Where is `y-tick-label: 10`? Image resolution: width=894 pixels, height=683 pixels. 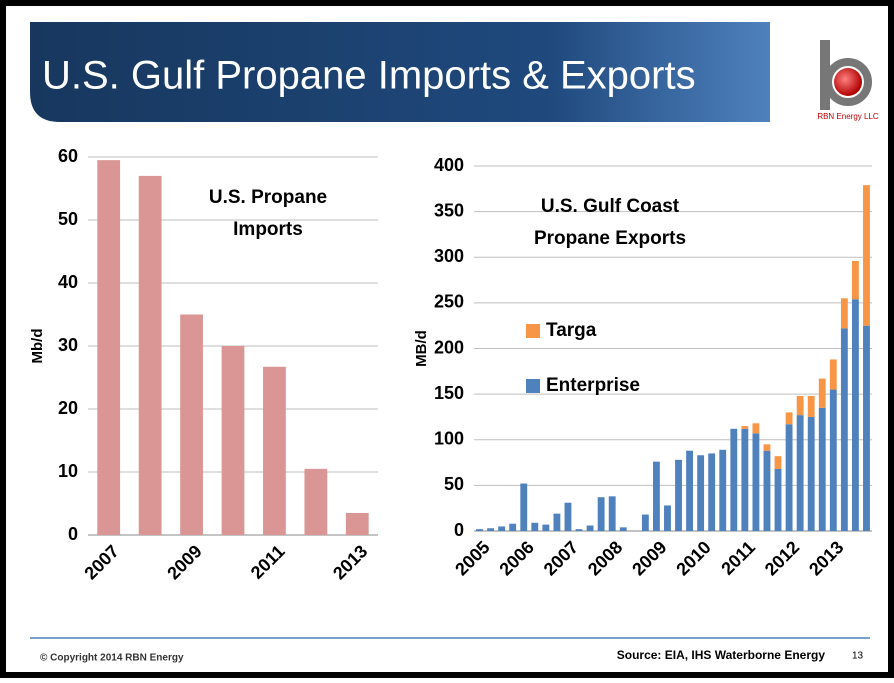
y-tick-label: 10 is located at coordinates (68, 471).